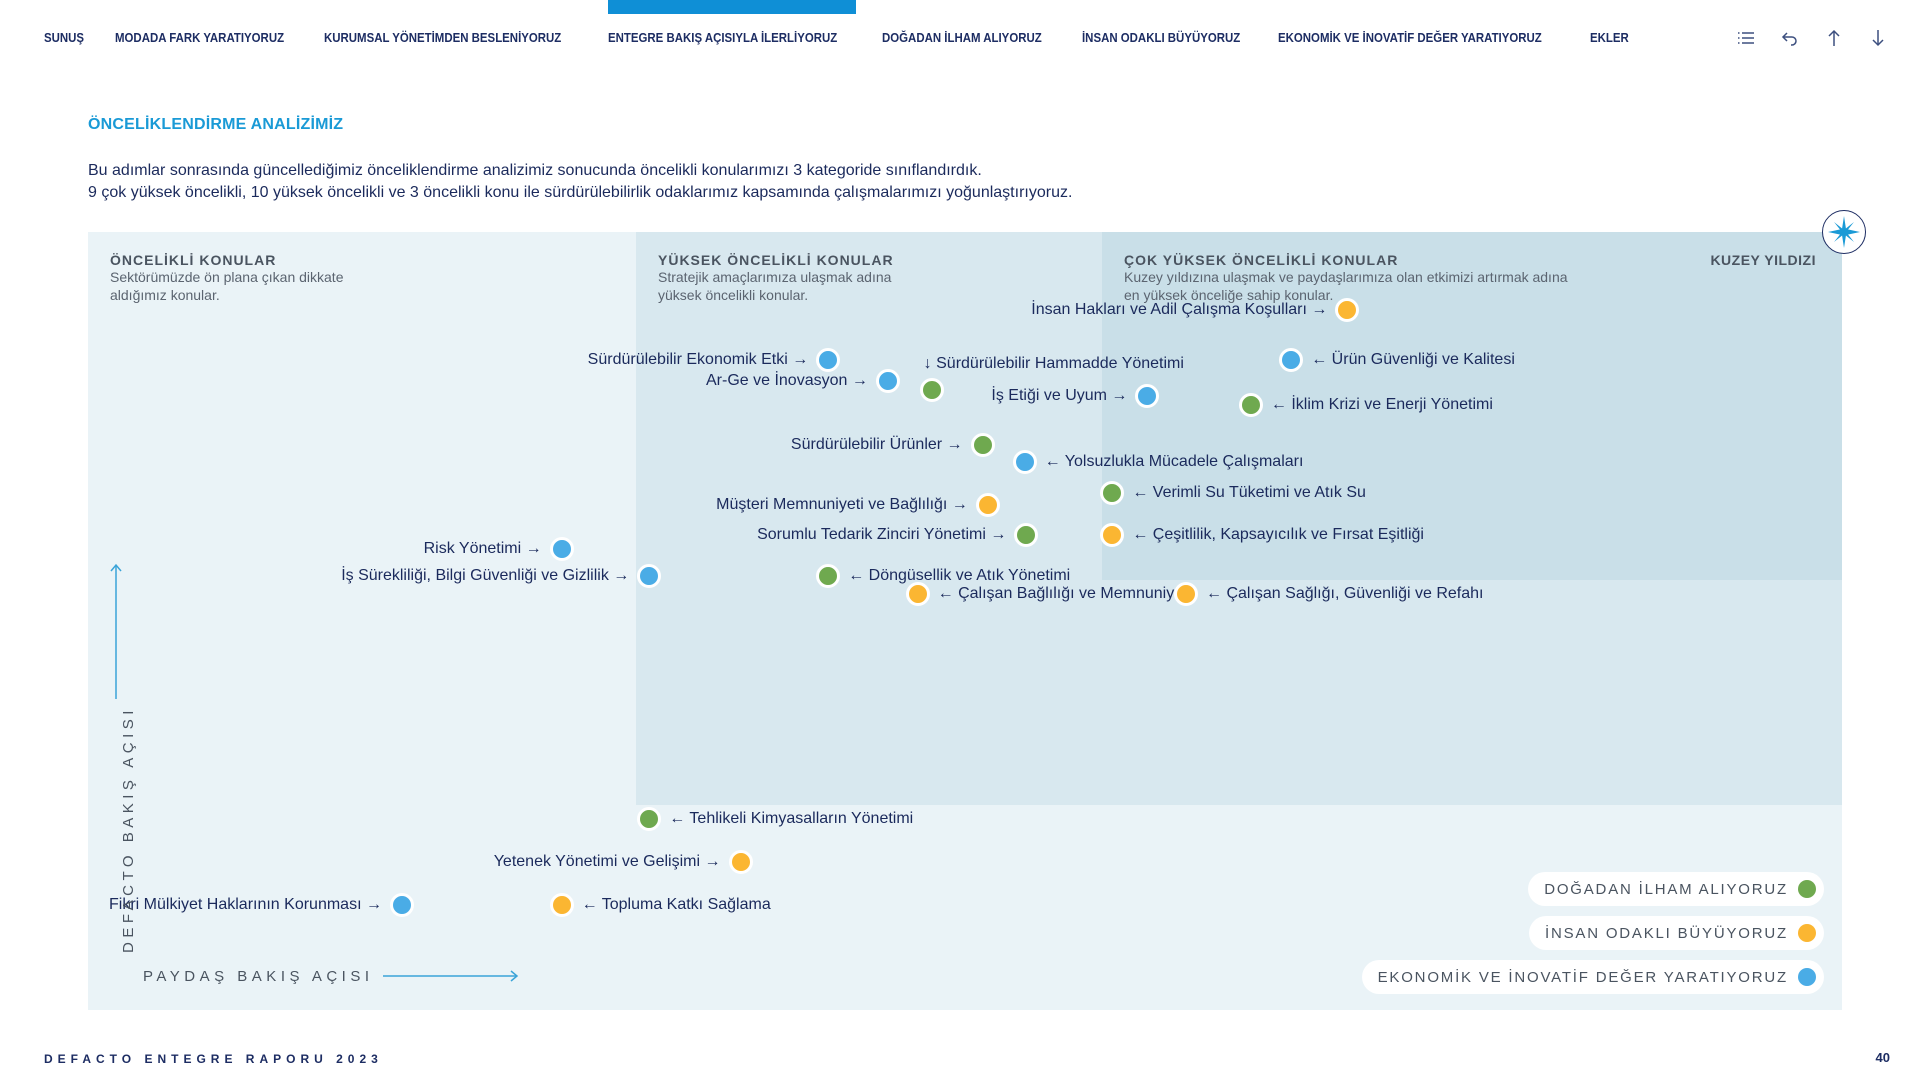 Image resolution: width=1920 pixels, height=1091 pixels. What do you see at coordinates (786, 381) in the screenshot?
I see `topic-label: Ar-Ge ve İnovasyon →` at bounding box center [786, 381].